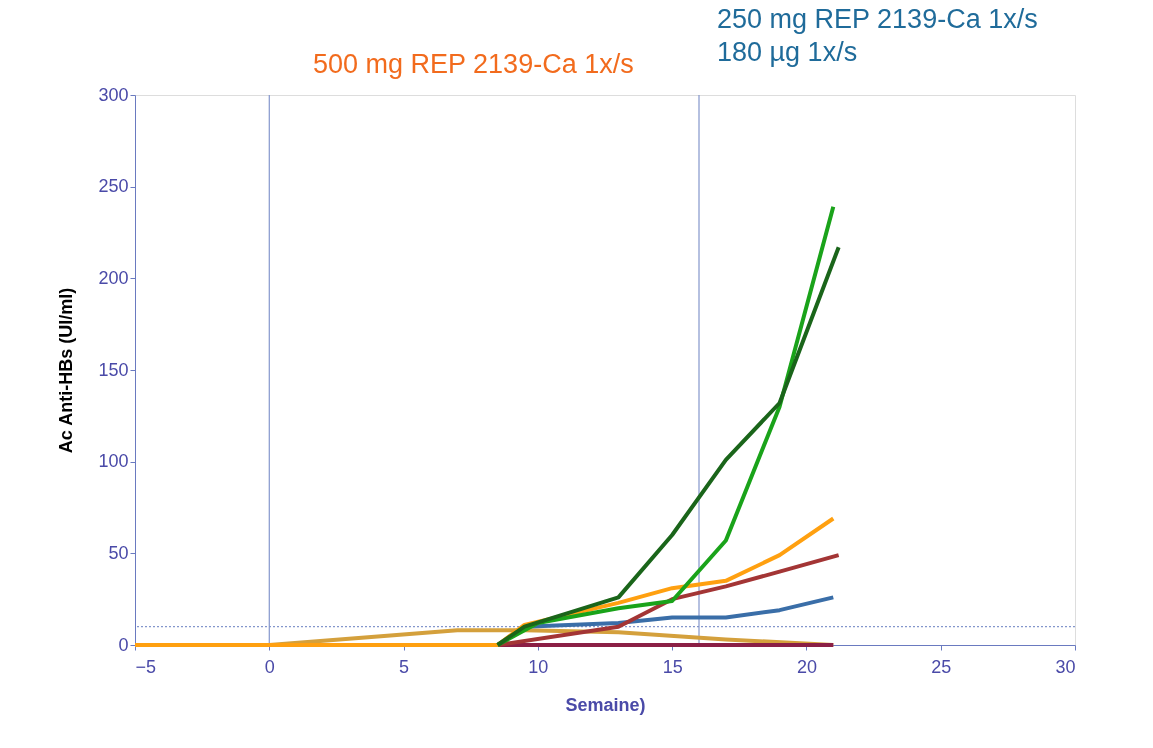 Image resolution: width=1153 pixels, height=748 pixels. Describe the element at coordinates (941, 666) in the screenshot. I see `x-tick-label: 25` at that location.